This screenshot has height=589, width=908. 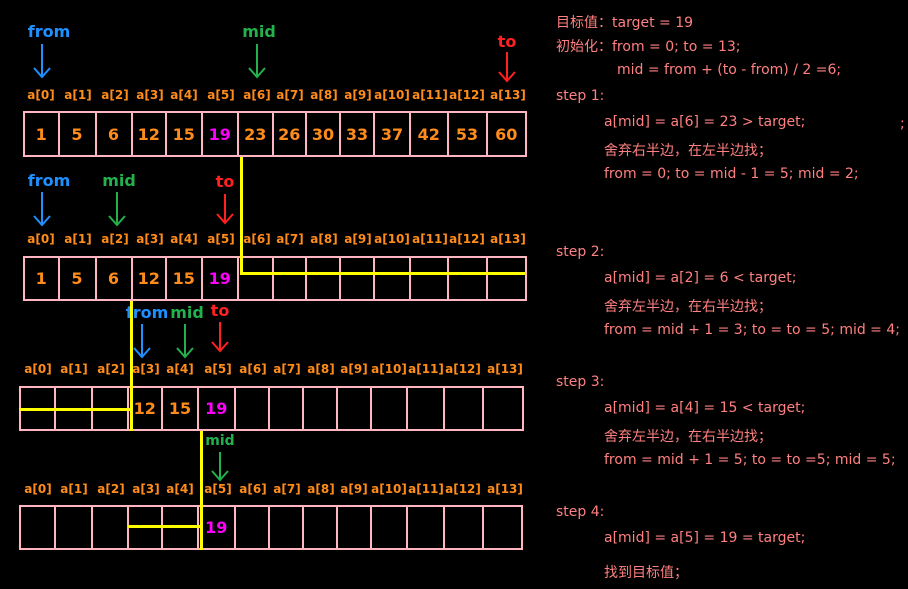 What do you see at coordinates (115, 278) in the screenshot?
I see `array-cell: 6` at bounding box center [115, 278].